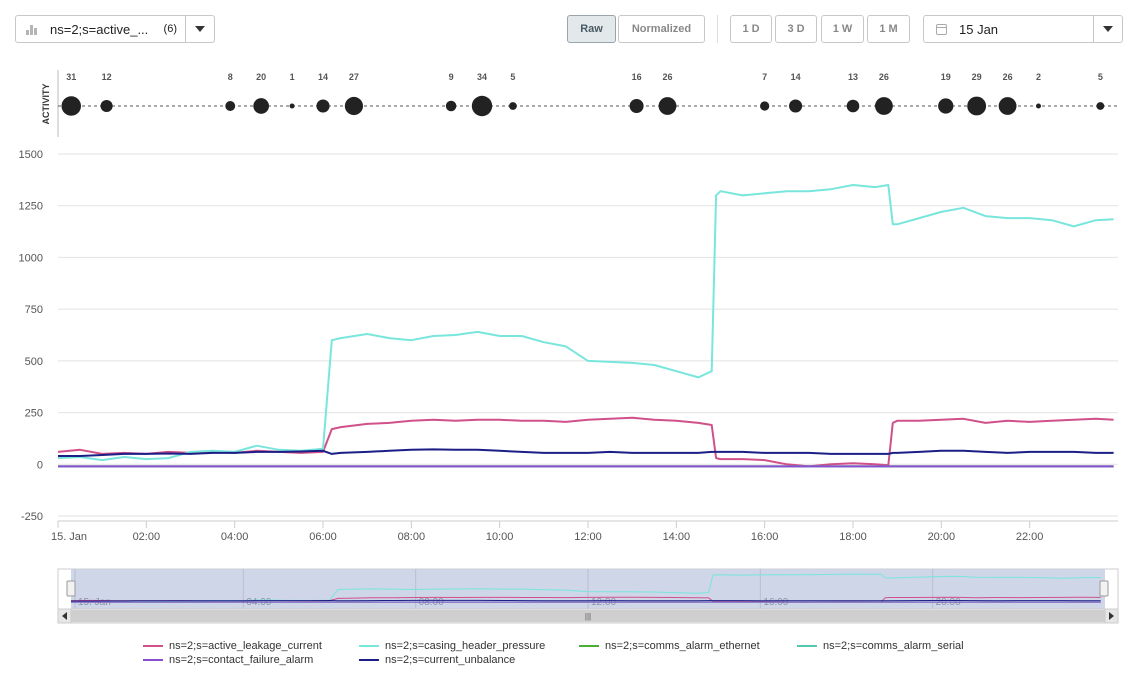  Describe the element at coordinates (942, 537) in the screenshot. I see `x-tick-label: 20:00` at that location.